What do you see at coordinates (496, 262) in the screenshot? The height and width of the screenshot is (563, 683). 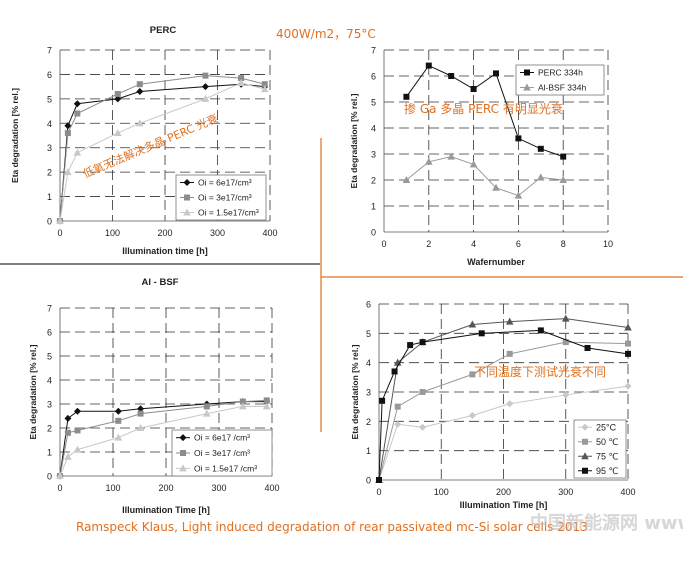 I see `x-axis-label: Wafernumber` at bounding box center [496, 262].